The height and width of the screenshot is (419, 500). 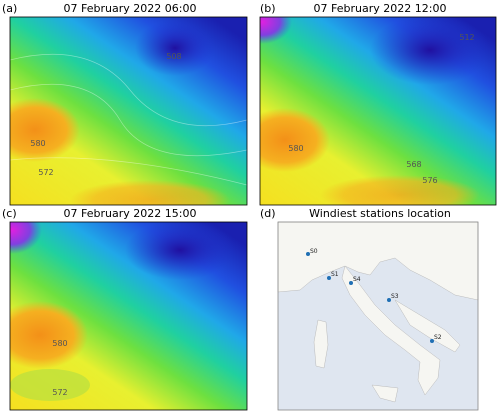 I want to click on panel-title: 07 February 2022 06:00, so click(x=130, y=8).